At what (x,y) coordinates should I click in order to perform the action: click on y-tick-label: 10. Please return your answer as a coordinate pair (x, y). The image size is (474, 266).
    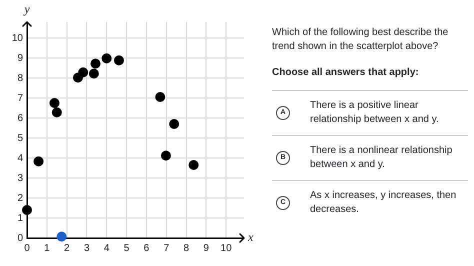
    Looking at the image, I should click on (18, 38).